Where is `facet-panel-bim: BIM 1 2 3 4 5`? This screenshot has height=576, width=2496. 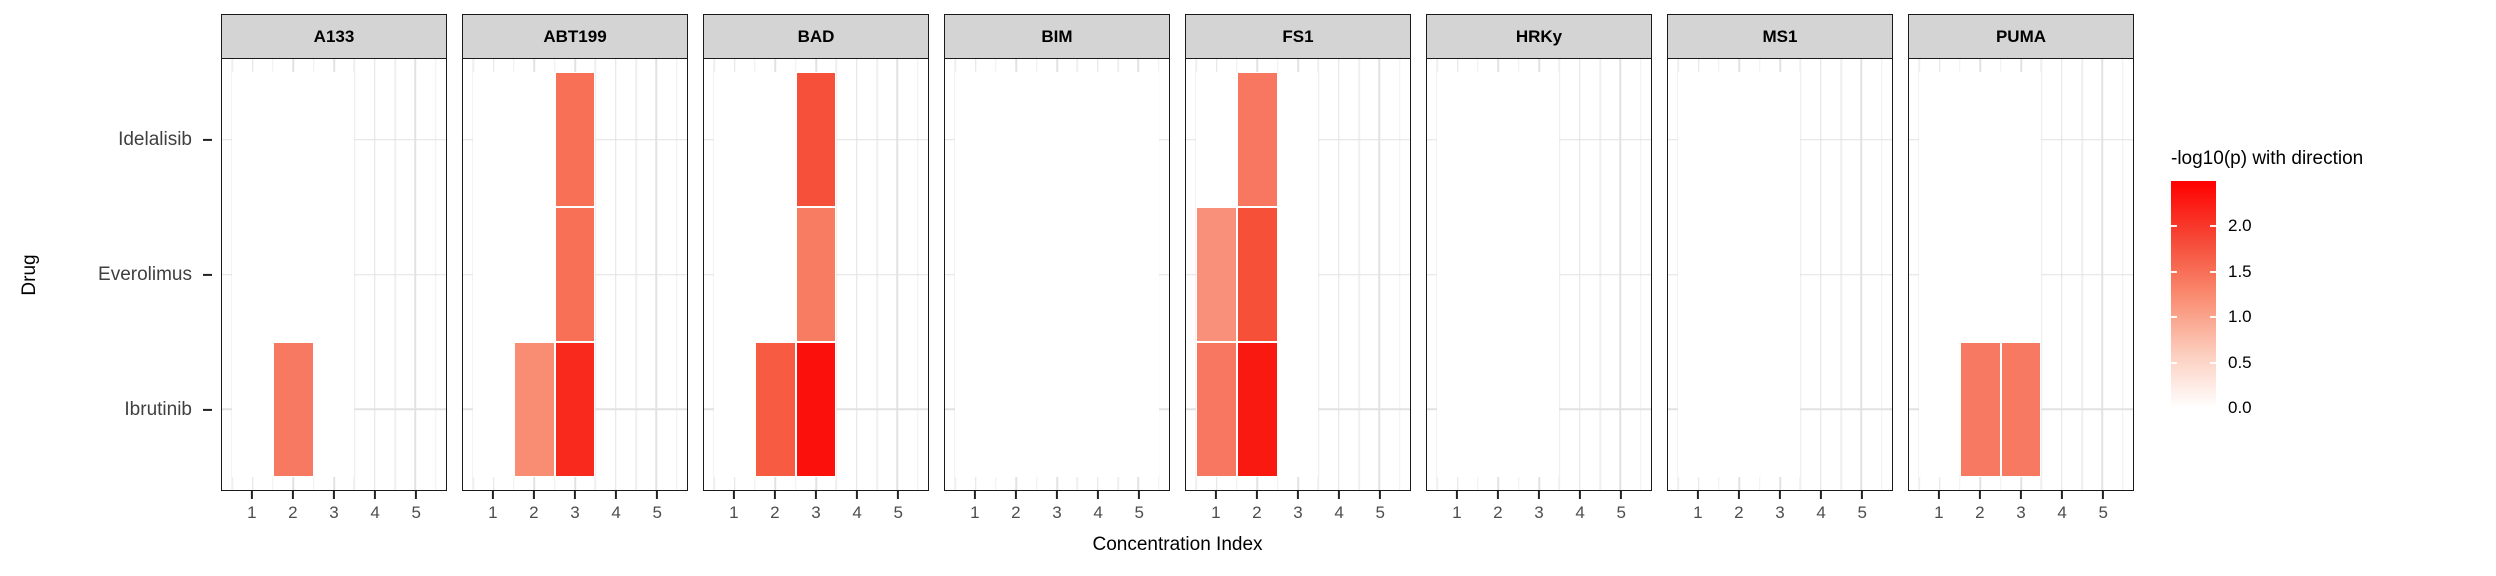 facet-panel-bim: BIM 1 2 3 4 5 is located at coordinates (1057, 287).